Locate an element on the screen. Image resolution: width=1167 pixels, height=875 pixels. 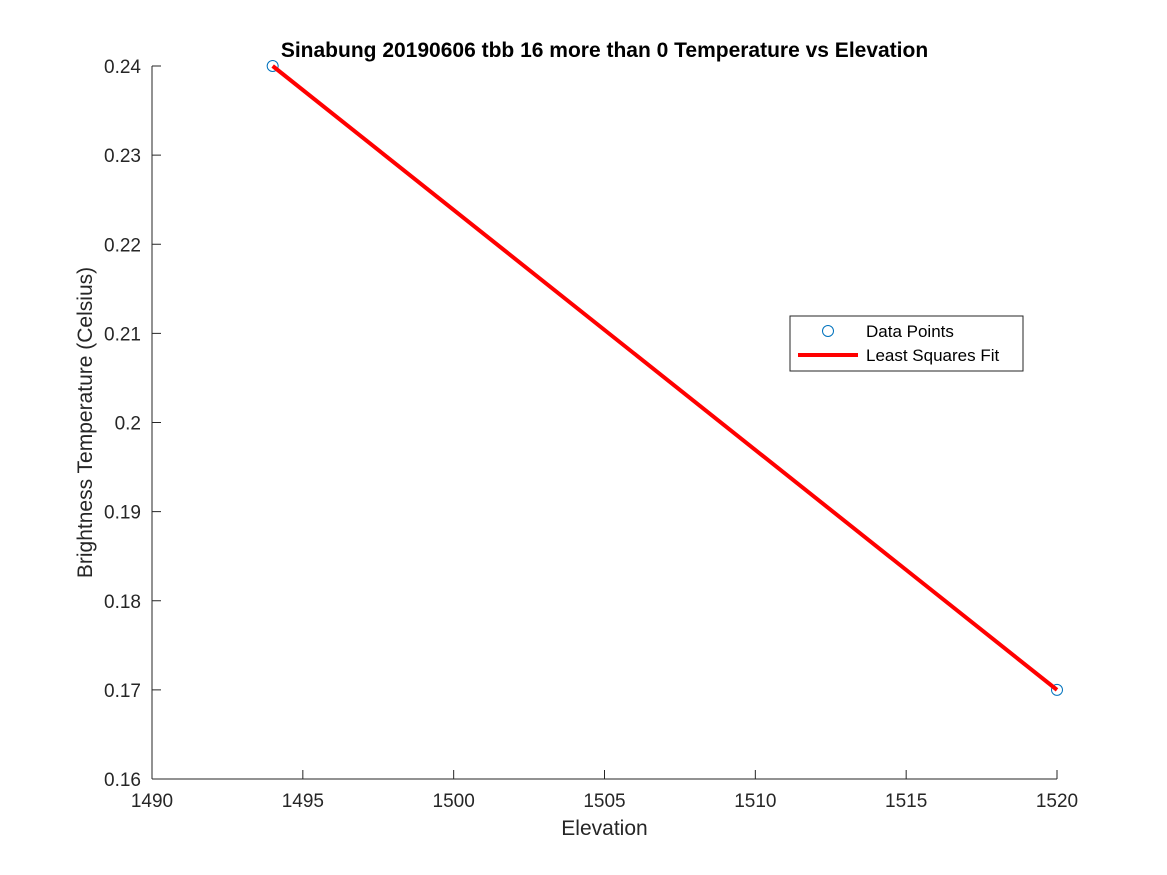
legend-marker is located at coordinates (828, 331).